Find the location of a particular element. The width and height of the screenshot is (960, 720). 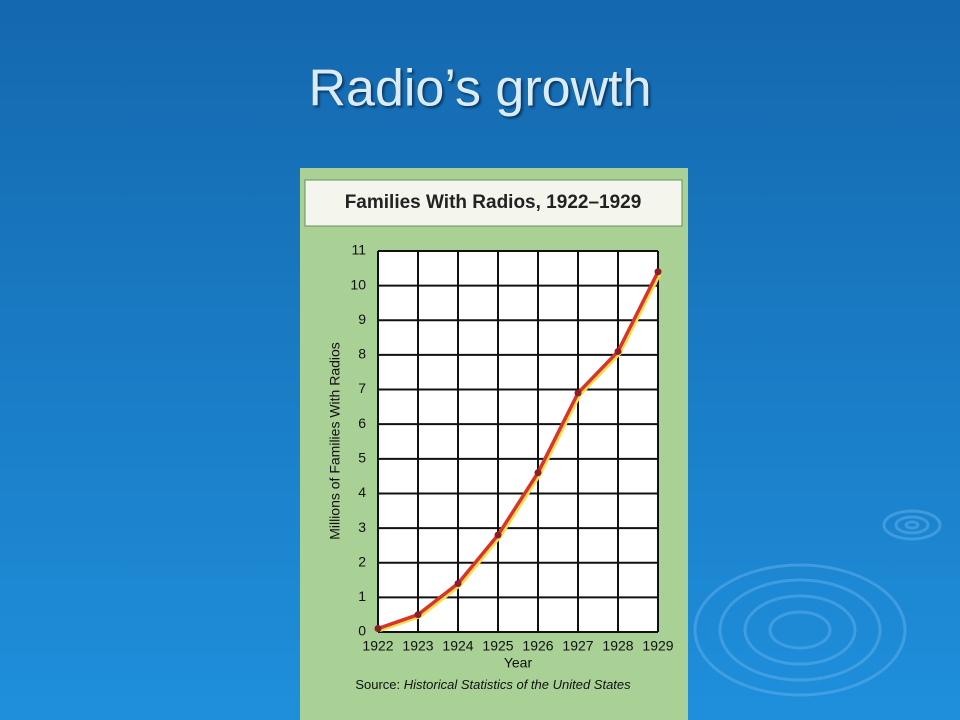

slide-title: Radio’s growth is located at coordinates (479, 89).